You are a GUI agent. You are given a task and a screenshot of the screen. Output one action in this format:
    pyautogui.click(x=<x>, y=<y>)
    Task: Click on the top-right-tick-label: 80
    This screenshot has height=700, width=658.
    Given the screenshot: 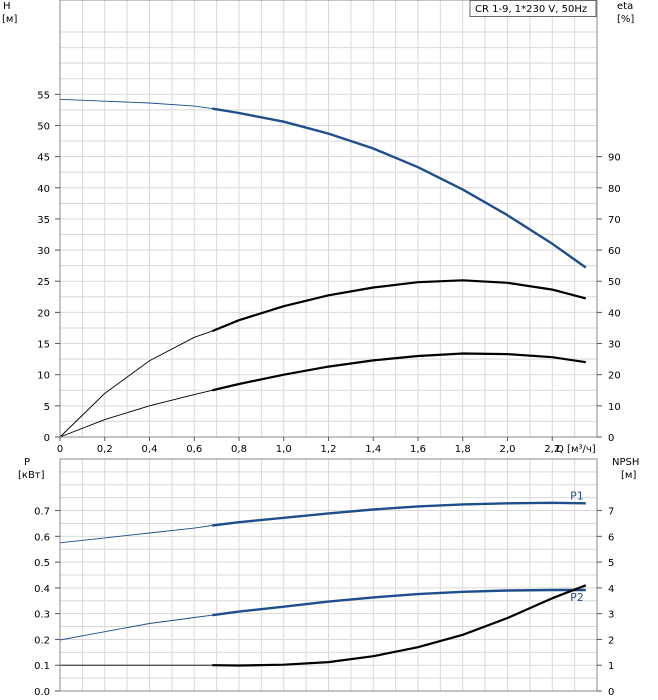 What is the action you would take?
    pyautogui.click(x=614, y=189)
    